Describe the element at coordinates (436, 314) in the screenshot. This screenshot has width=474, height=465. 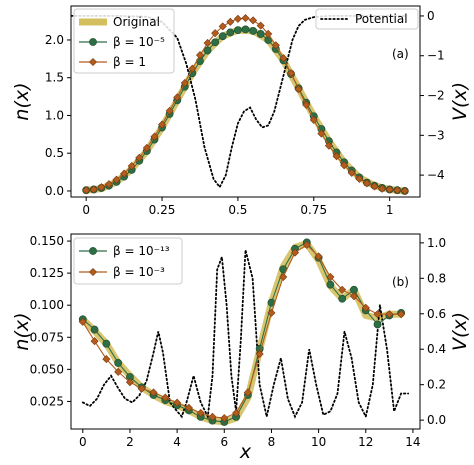
I see `y2tick-label-b-3: 0.6` at that location.